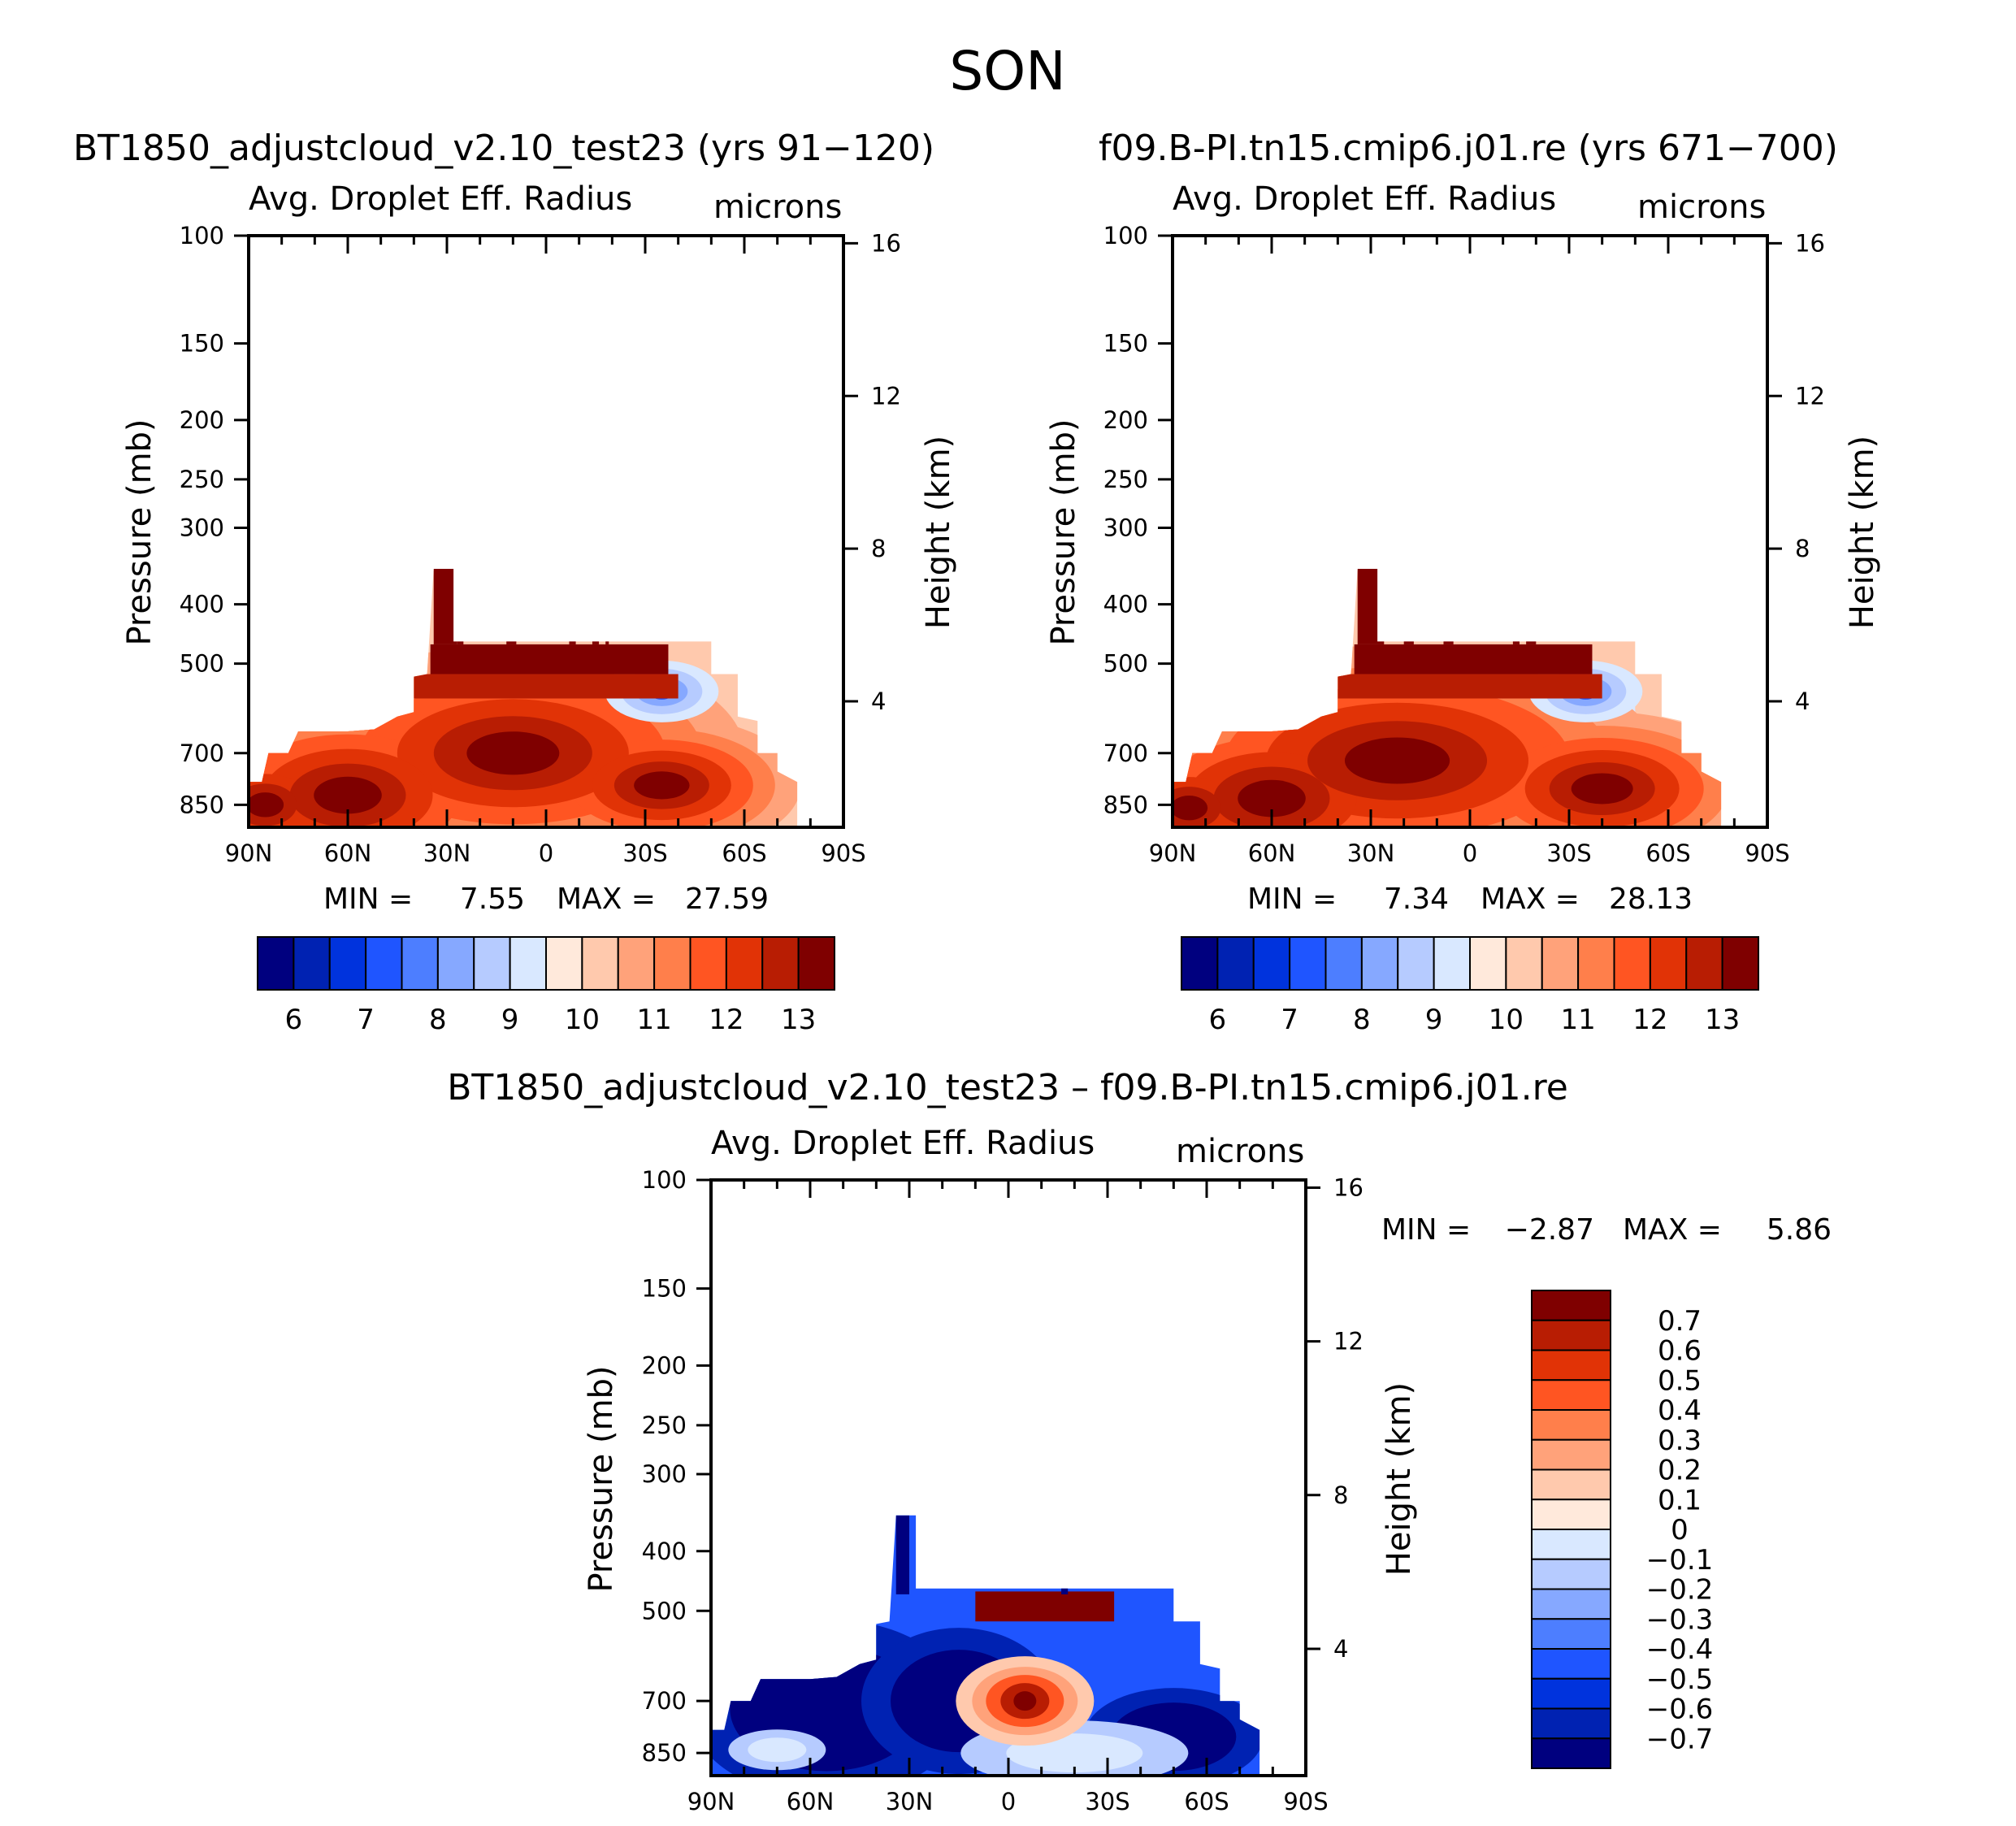 The width and height of the screenshot is (2016, 1826). What do you see at coordinates (1426, 1230) in the screenshot?
I see `panel-diff-min-label: MIN =` at bounding box center [1426, 1230].